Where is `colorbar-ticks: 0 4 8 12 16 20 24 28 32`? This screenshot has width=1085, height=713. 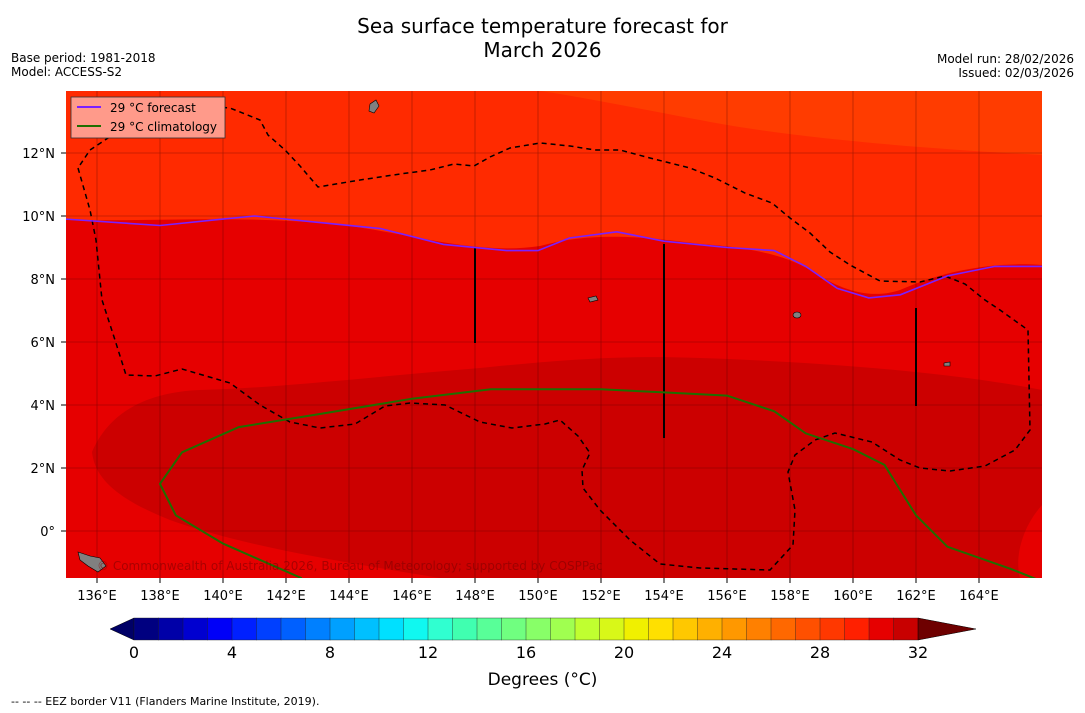 colorbar-ticks: 0 4 8 12 16 20 24 28 32 is located at coordinates (528, 652).